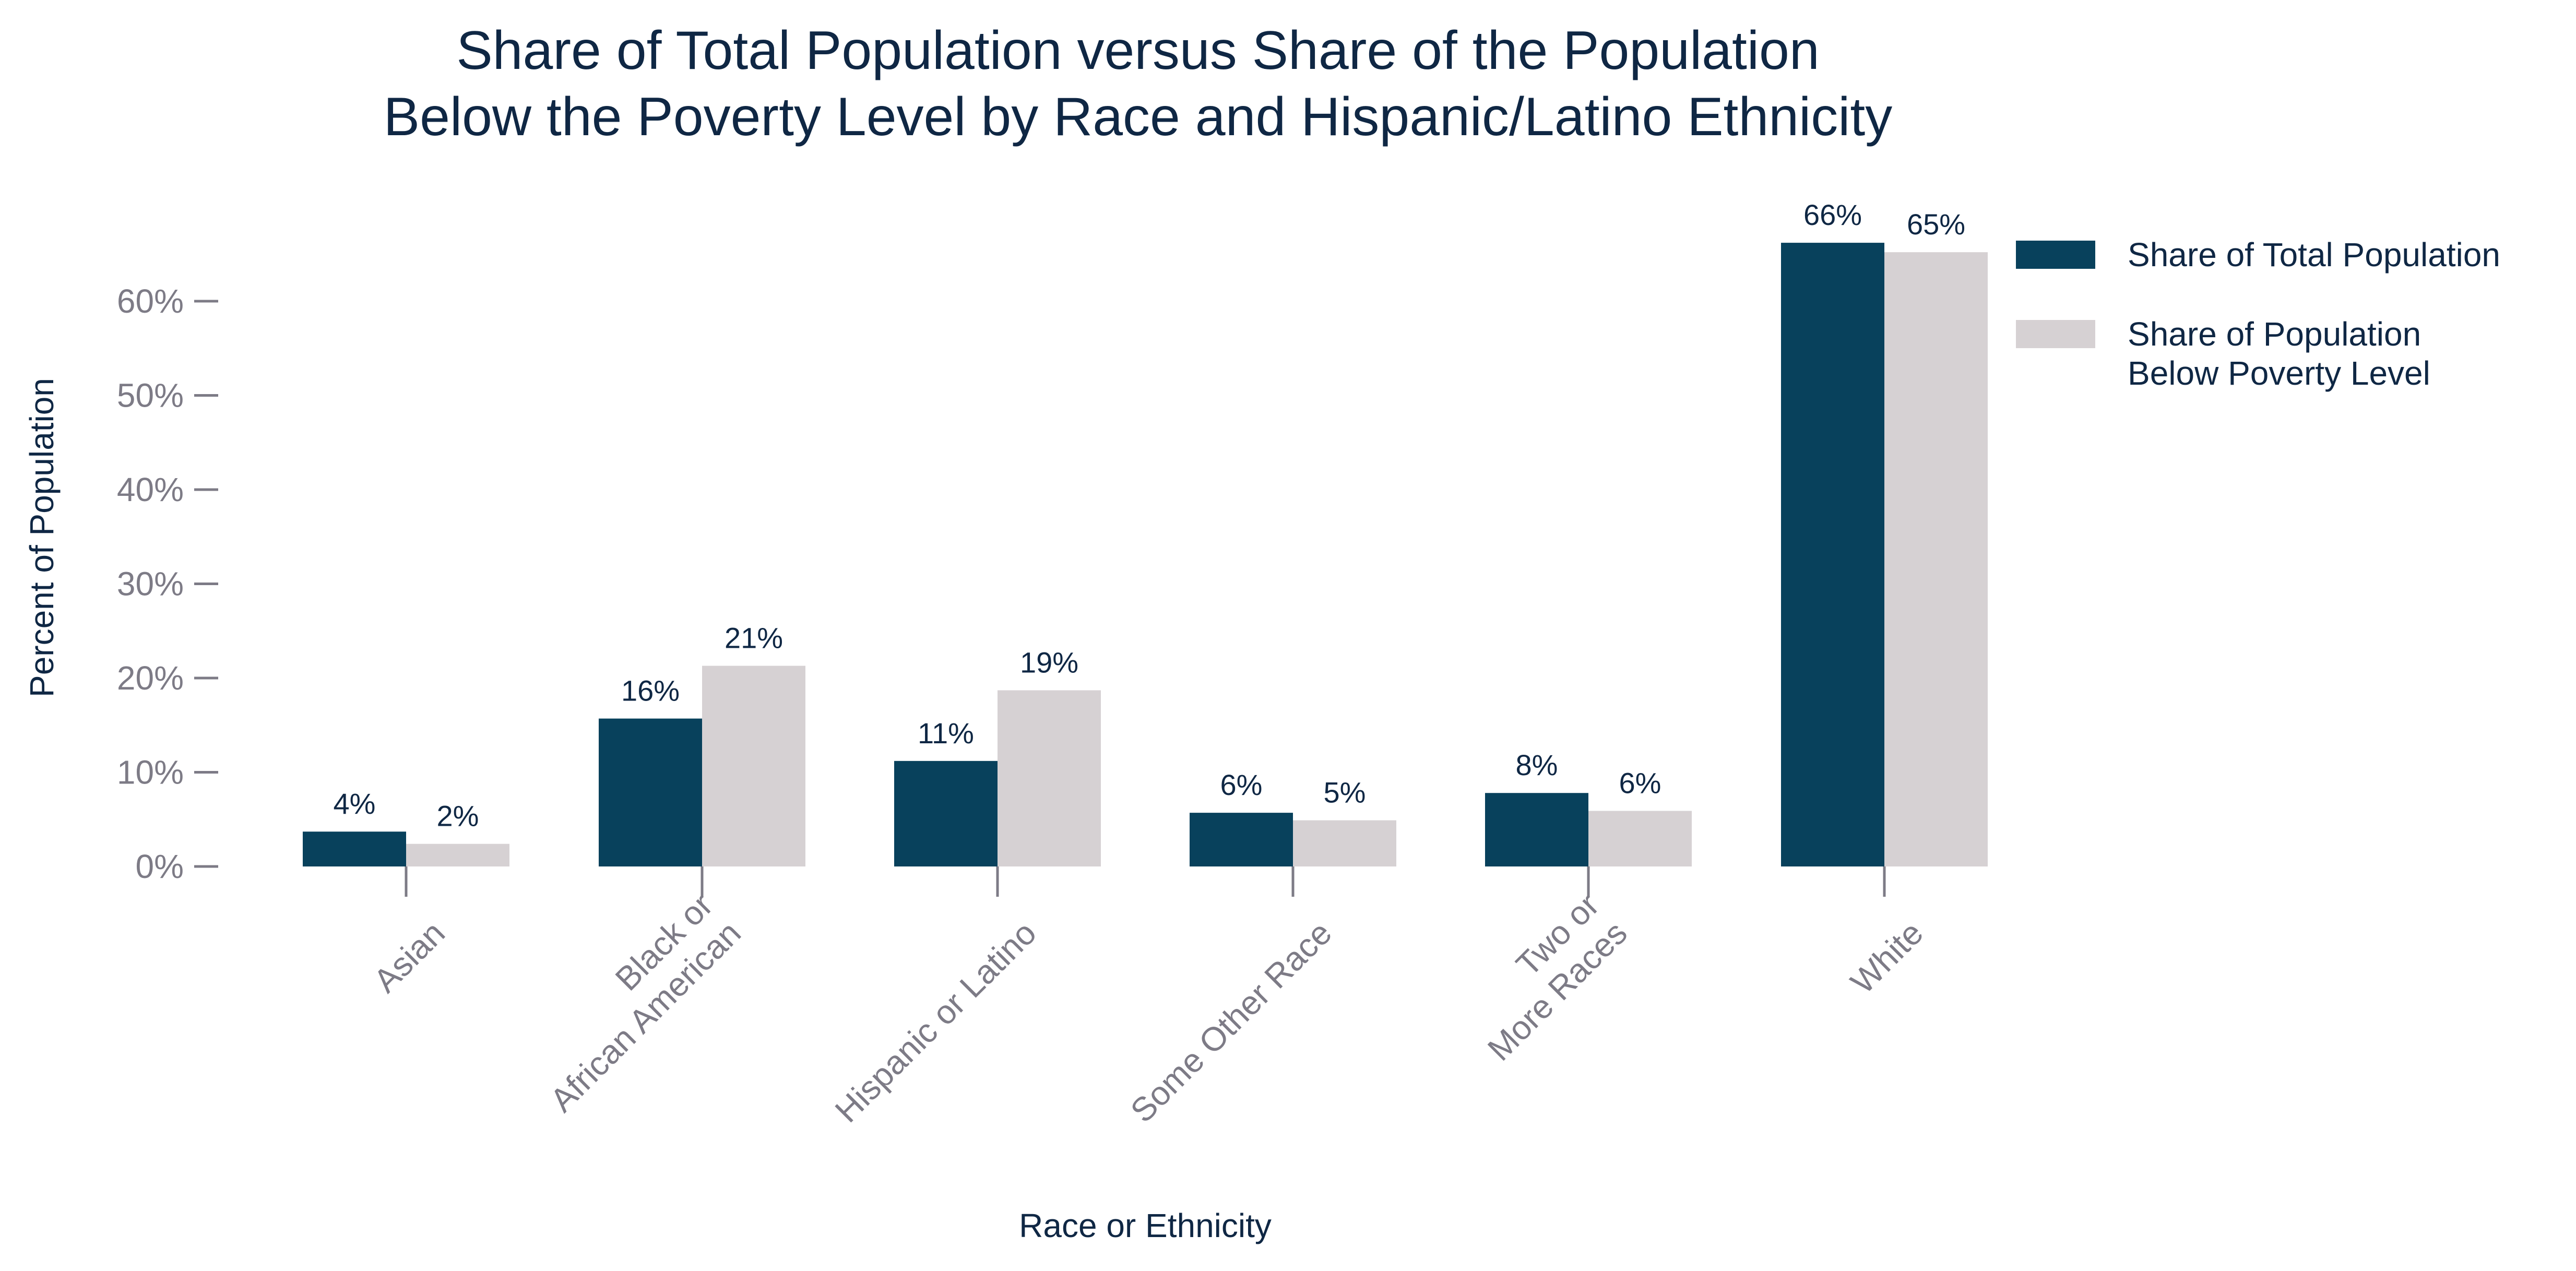 The width and height of the screenshot is (2576, 1271). I want to click on x-axis-title-group: Race or Ethnicity, so click(1145, 1226).